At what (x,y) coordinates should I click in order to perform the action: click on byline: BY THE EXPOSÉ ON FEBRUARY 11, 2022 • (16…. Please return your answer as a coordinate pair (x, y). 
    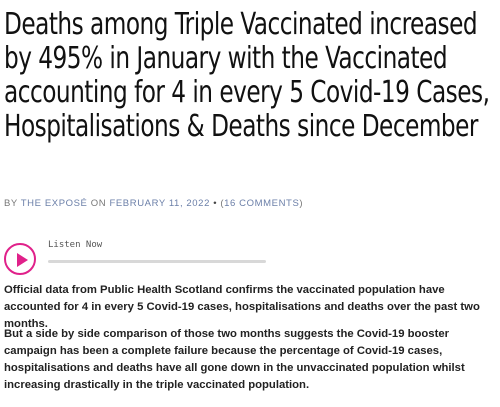
    Looking at the image, I should click on (153, 203).